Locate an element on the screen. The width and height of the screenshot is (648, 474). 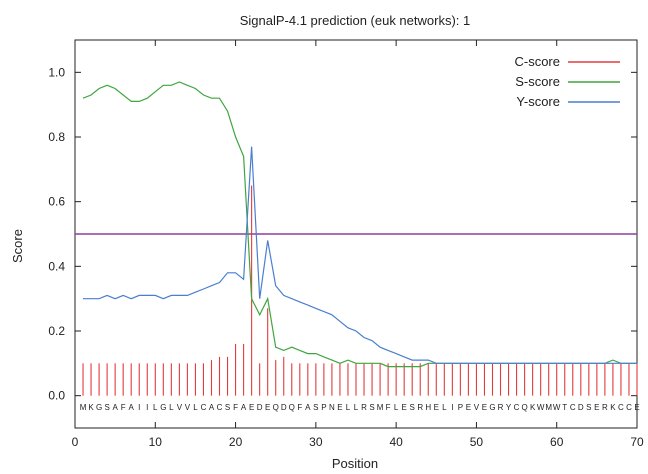
x-tick-label: 70 is located at coordinates (637, 442).